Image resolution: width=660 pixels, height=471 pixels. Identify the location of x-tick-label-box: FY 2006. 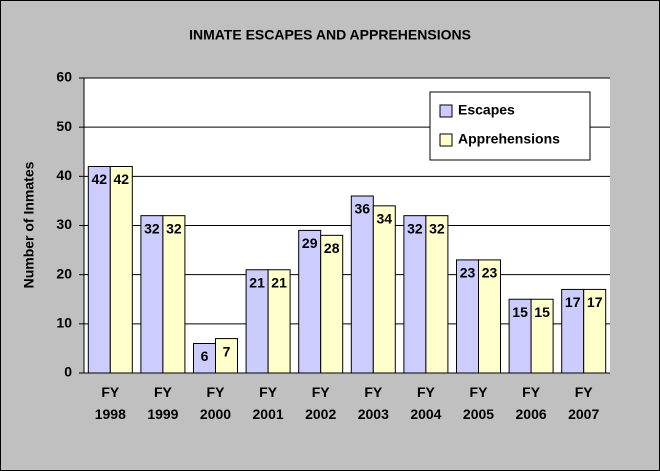
(531, 403).